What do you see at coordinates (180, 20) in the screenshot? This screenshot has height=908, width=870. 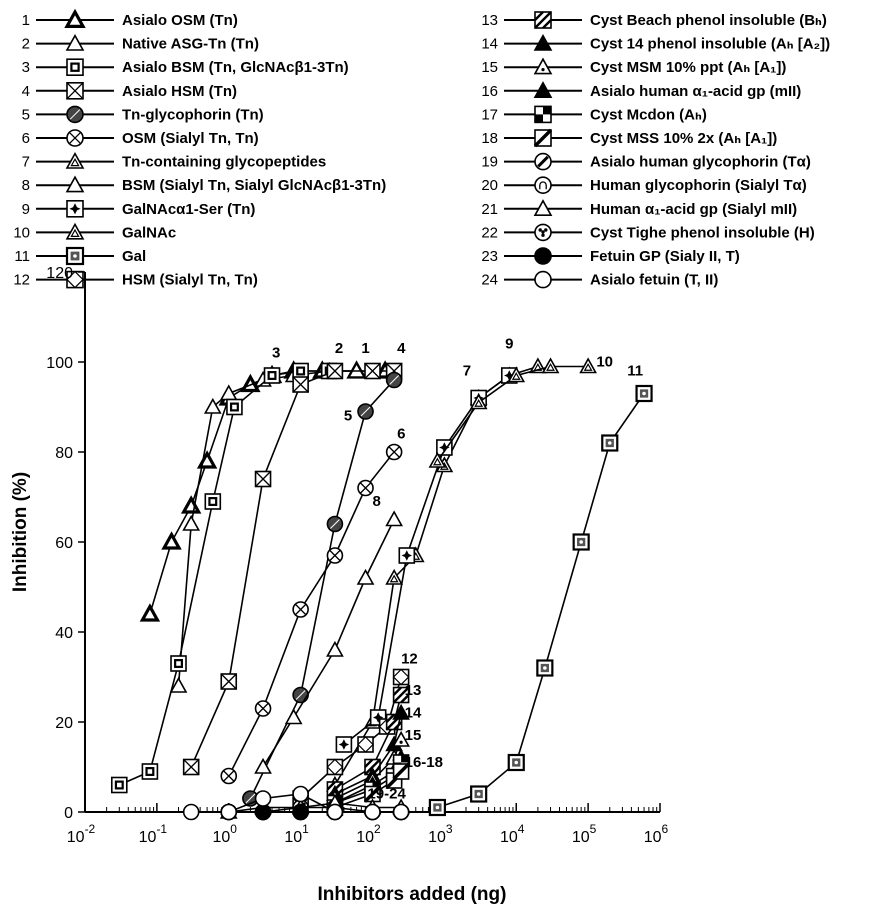 I see `legend-label: Asialo OSM (Tn)` at bounding box center [180, 20].